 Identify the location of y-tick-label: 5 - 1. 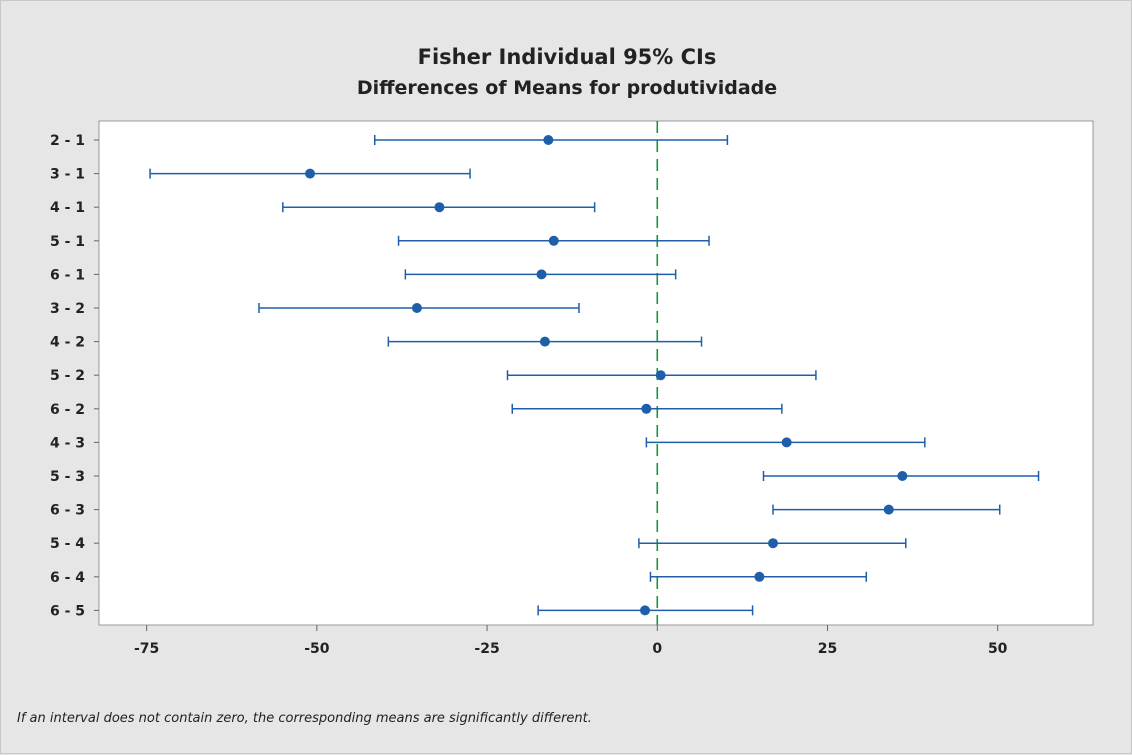
(67, 242).